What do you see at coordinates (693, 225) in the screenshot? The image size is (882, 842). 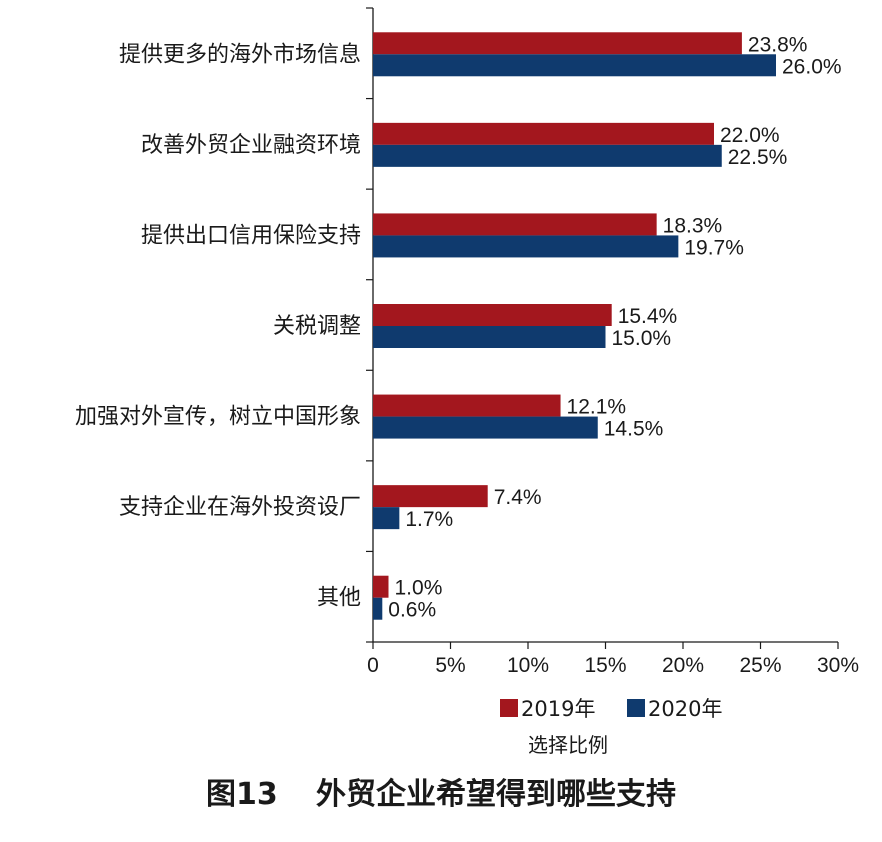 I see `data-label: 18.3%` at bounding box center [693, 225].